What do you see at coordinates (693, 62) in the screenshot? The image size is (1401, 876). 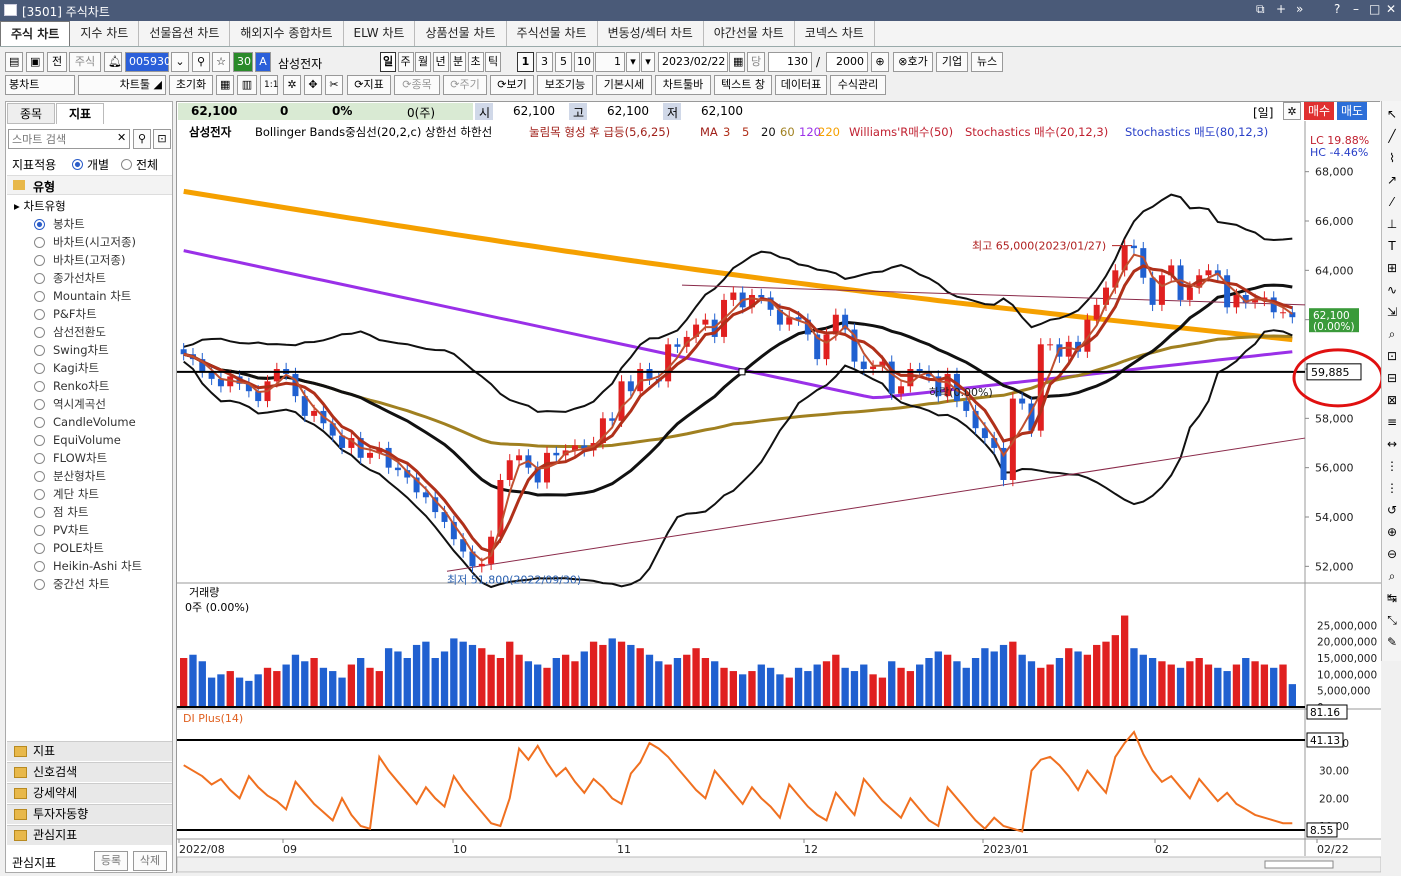 I see `date-input: 2023/02/22` at bounding box center [693, 62].